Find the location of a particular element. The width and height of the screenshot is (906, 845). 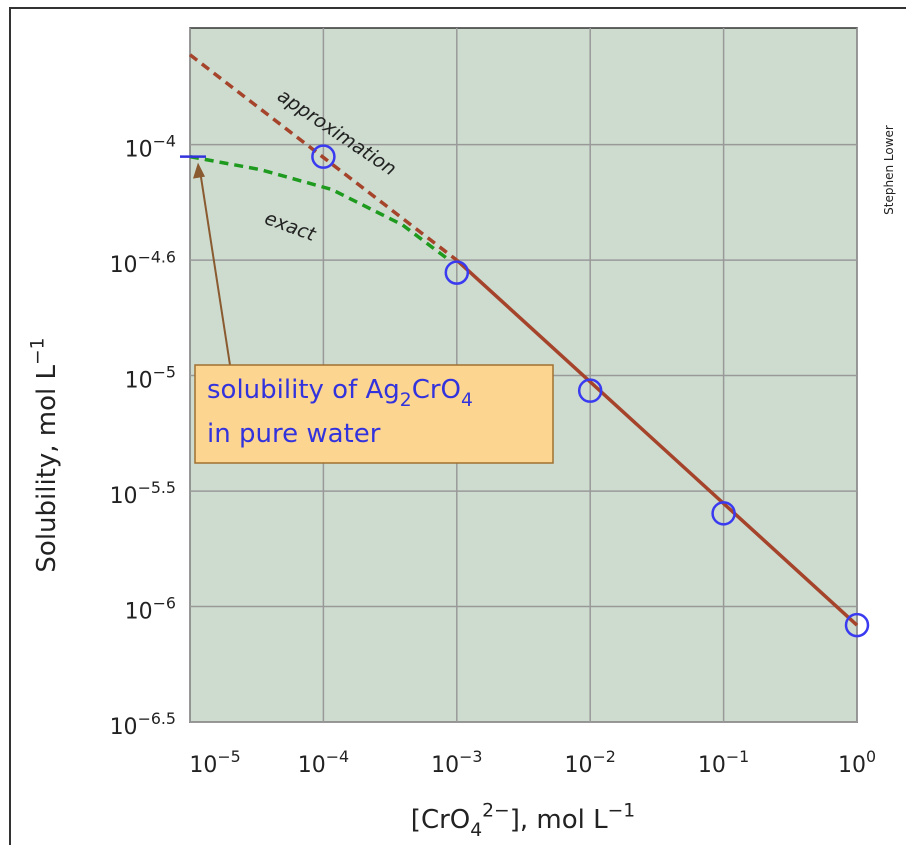

y-axis-title: Solubility, mol L−1 is located at coordinates (44, 454).